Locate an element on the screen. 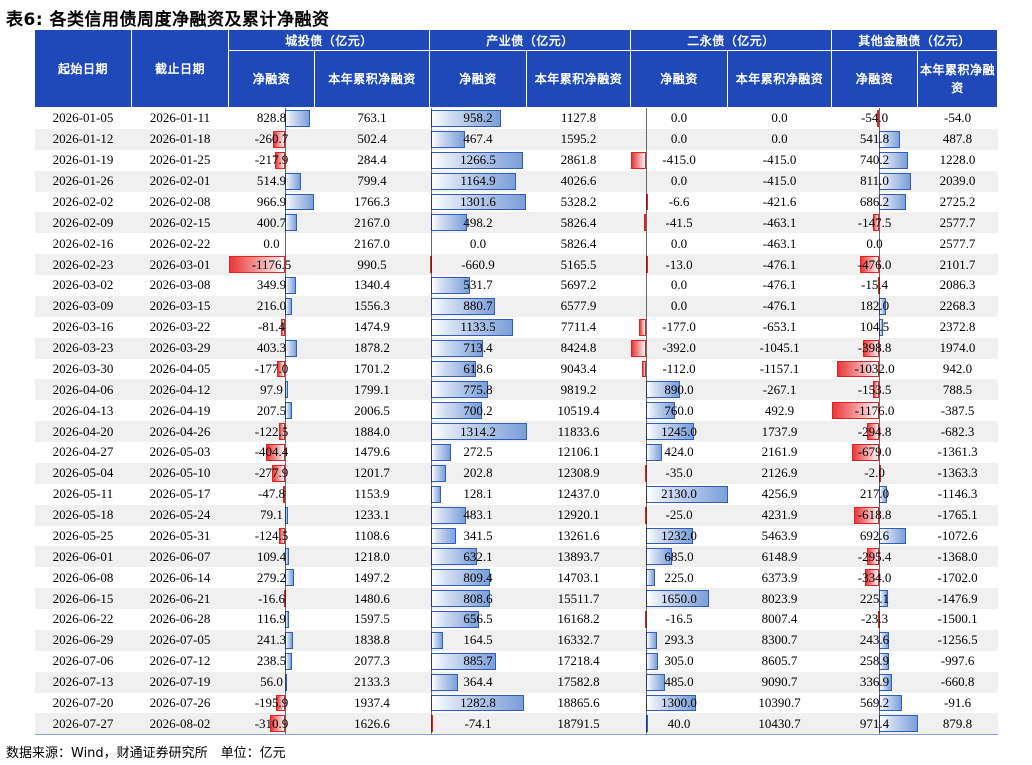 This screenshot has height=765, width=1032. cumulative-cell-value: 5328.2 is located at coordinates (578, 201).